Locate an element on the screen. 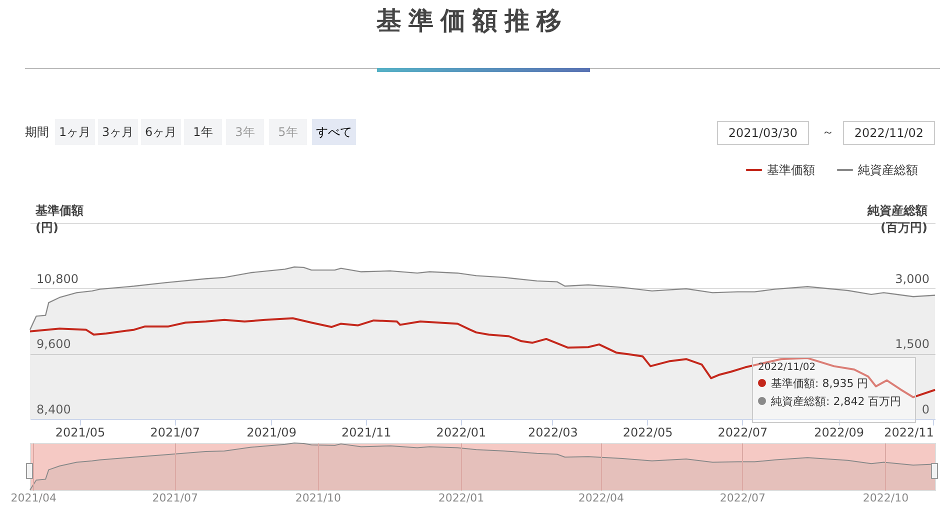  x-tick-label: 2021/11 is located at coordinates (366, 433).